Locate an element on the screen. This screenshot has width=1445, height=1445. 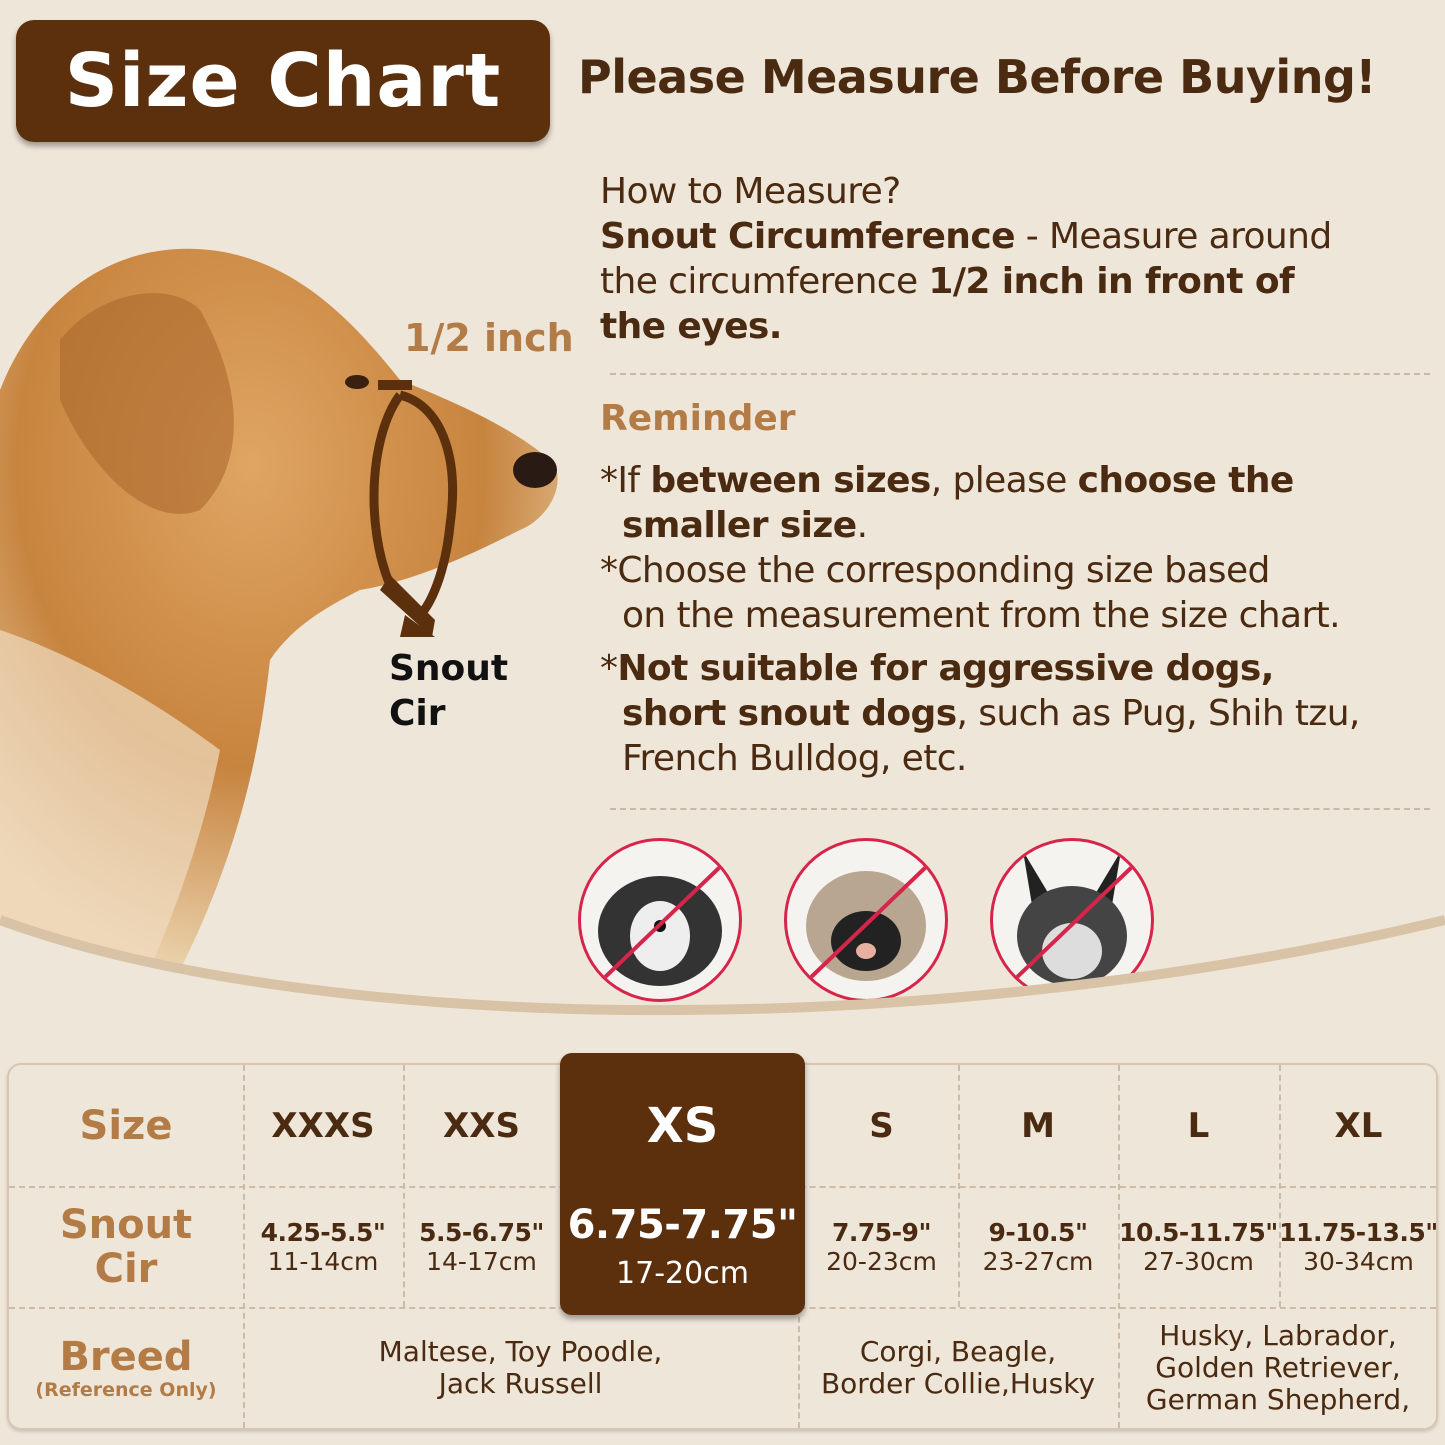
snout-cell-xxxs: 4.25-5.5" 11-14cm is located at coordinates (323, 1246).